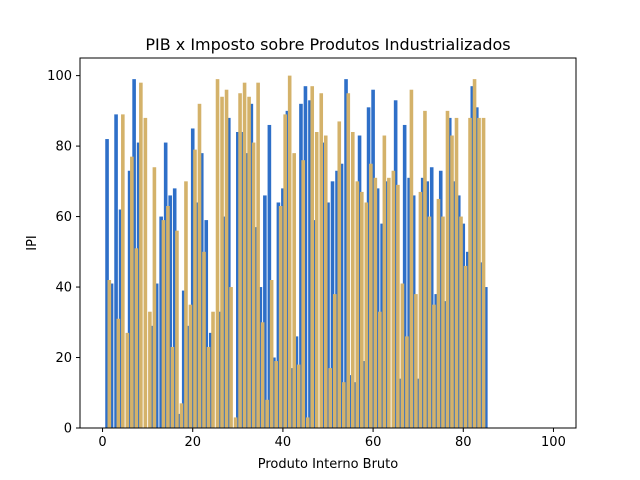 The image size is (640, 480). What do you see at coordinates (68, 429) in the screenshot?
I see `y-tick-label: 0` at bounding box center [68, 429].